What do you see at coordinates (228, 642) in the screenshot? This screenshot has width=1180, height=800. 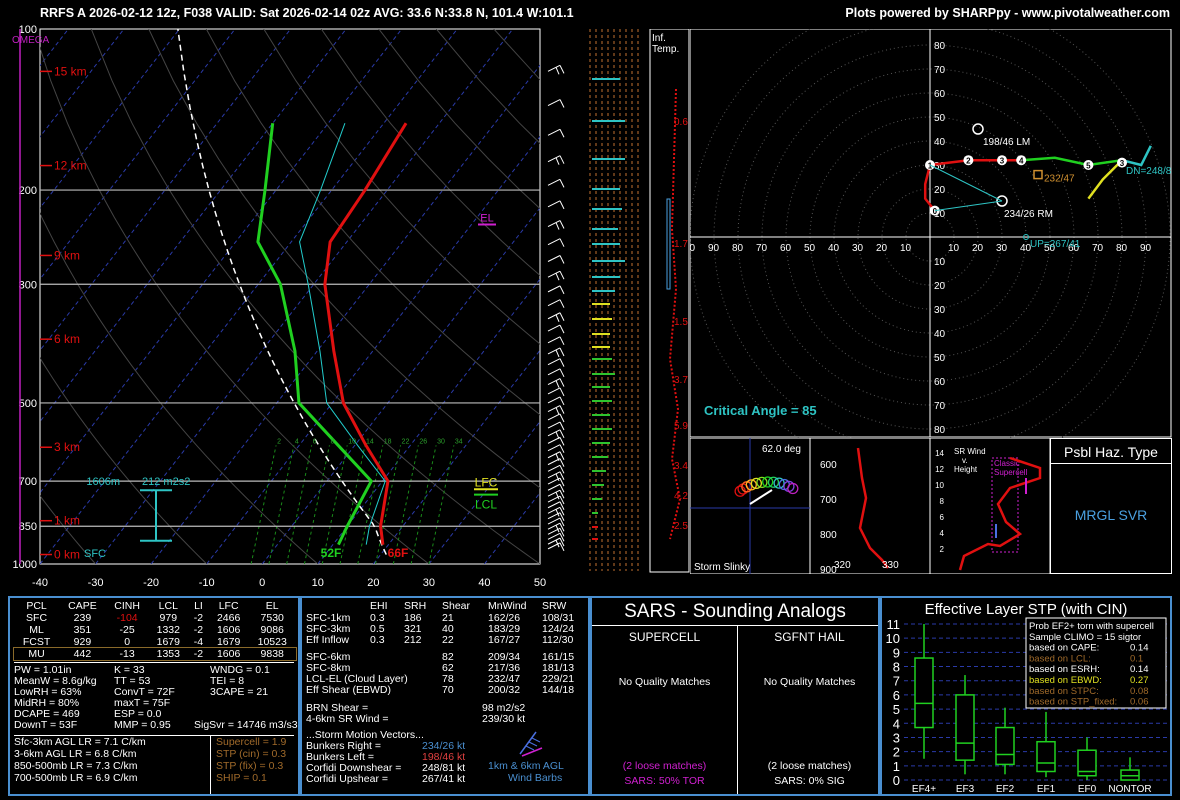 I see `parcel-cell: 1679` at bounding box center [228, 642].